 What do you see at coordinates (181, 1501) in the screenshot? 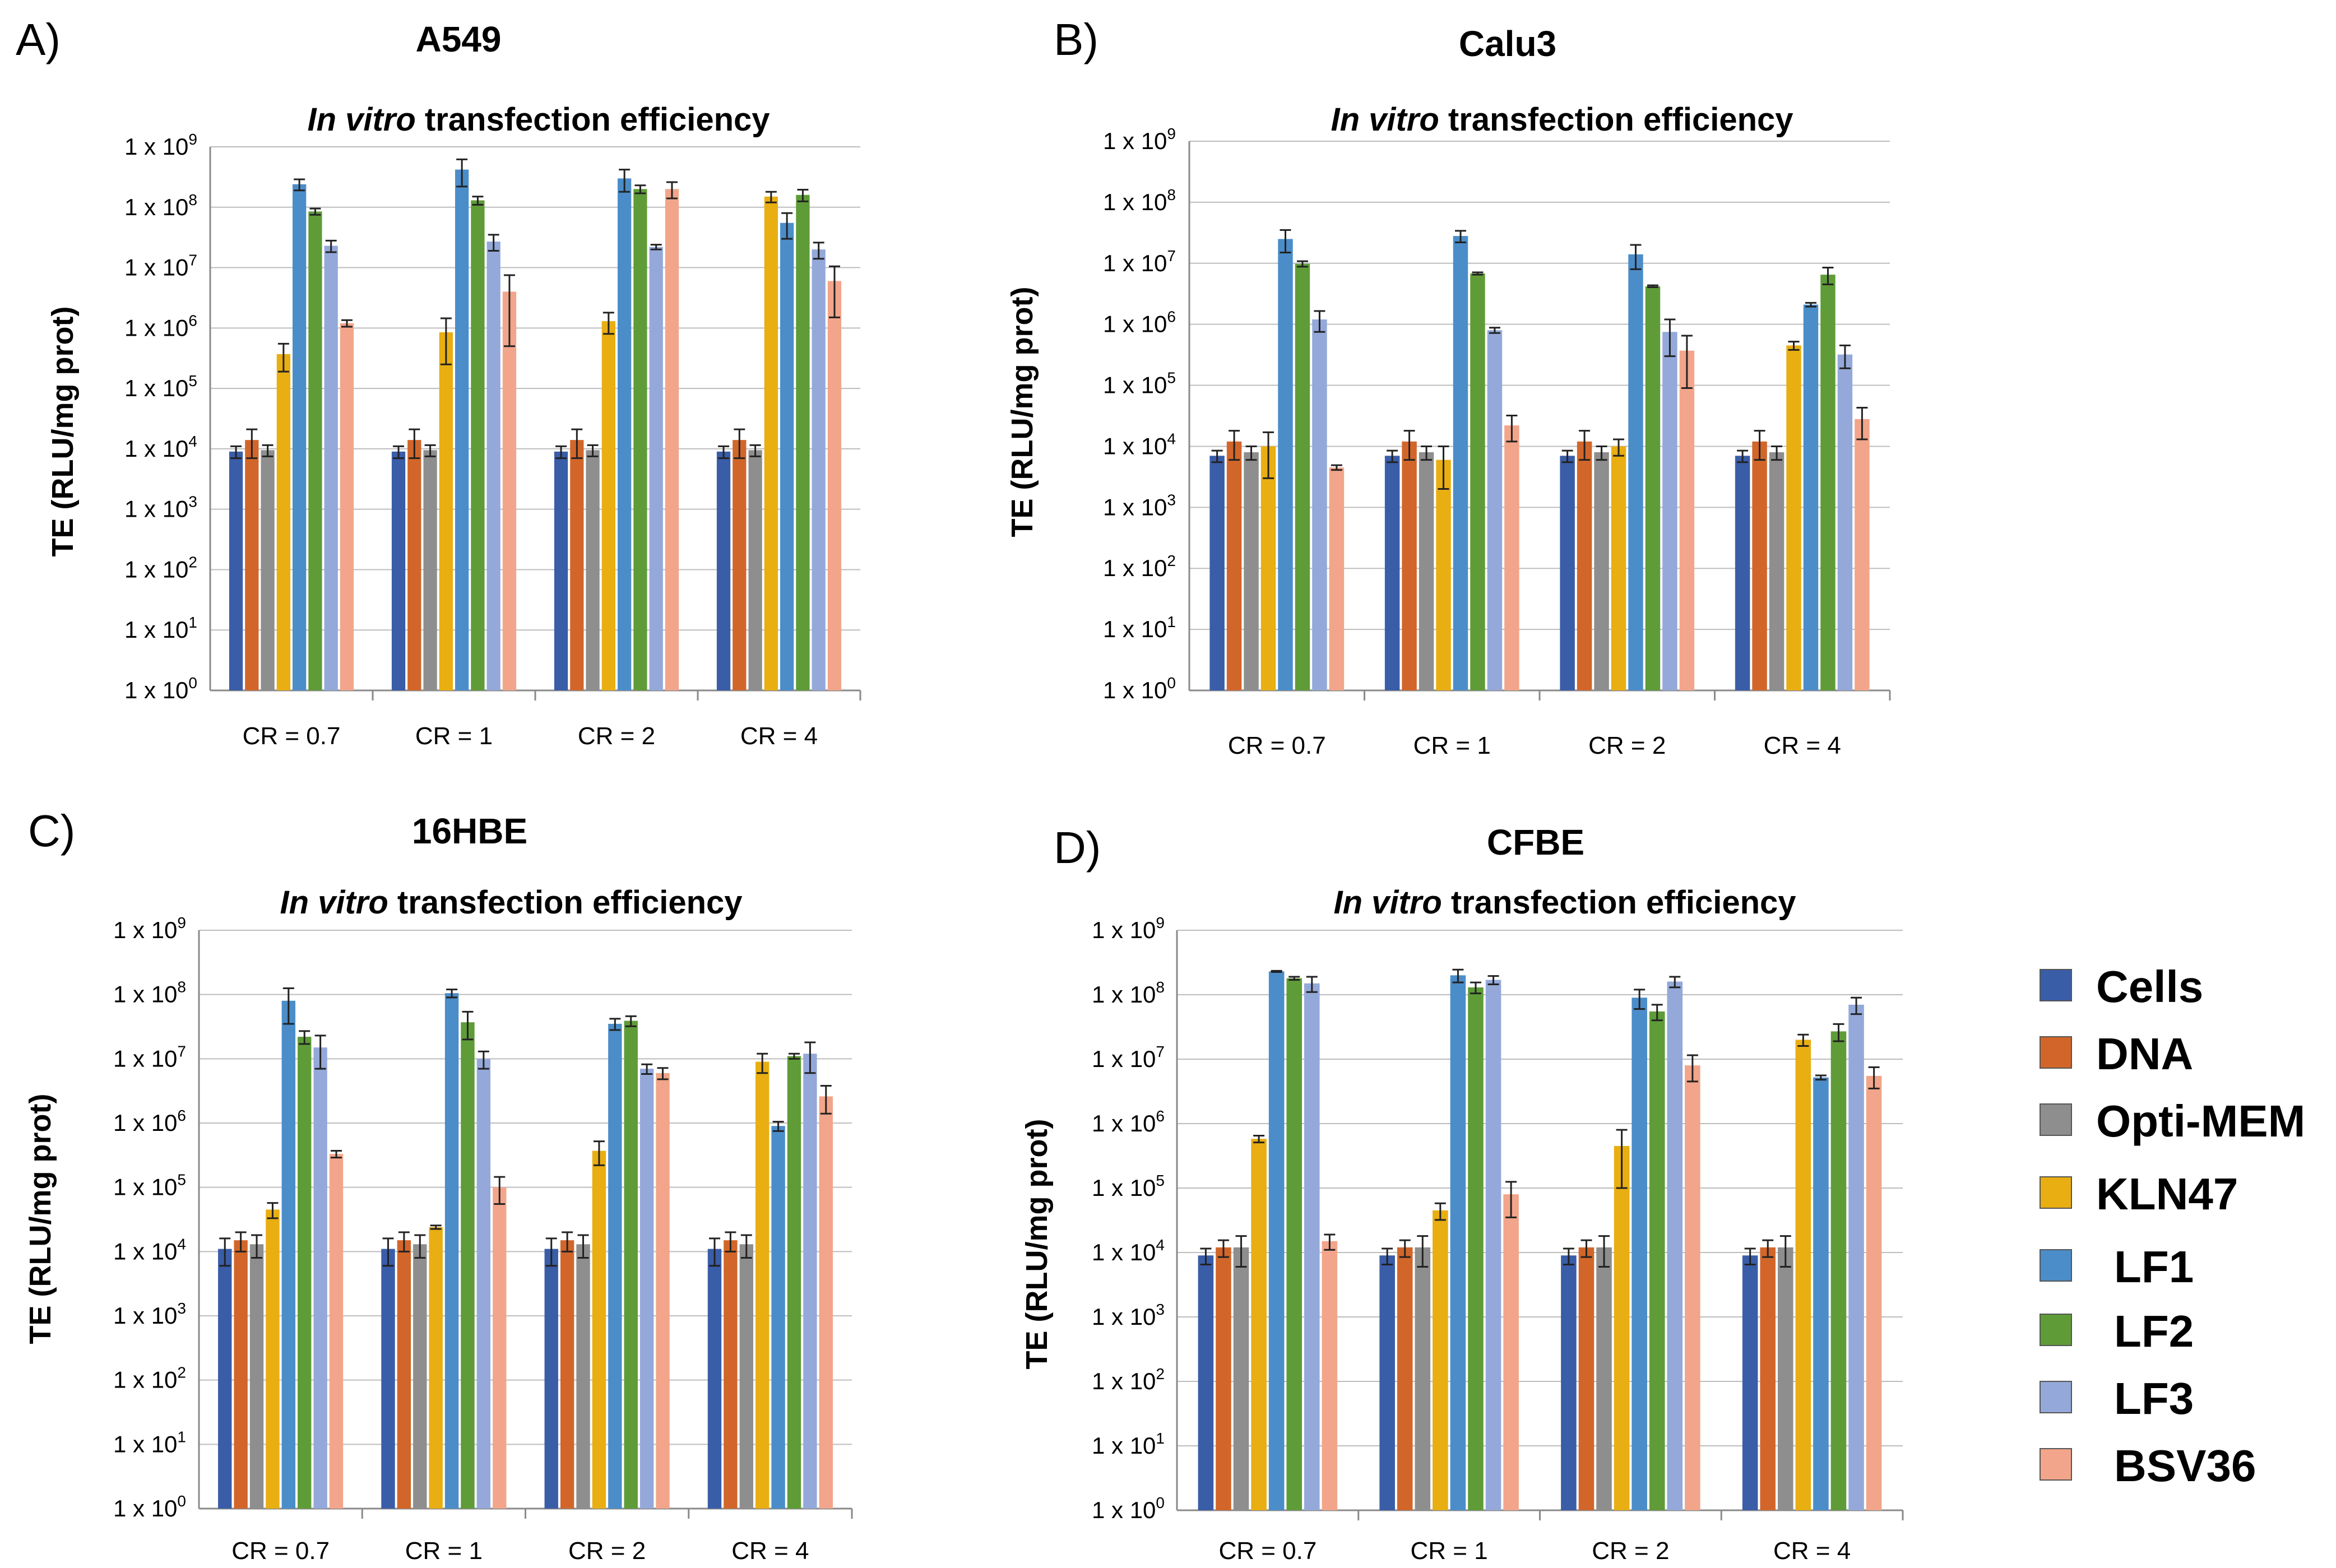
I see `y-tick-exponent: 0` at bounding box center [181, 1501].